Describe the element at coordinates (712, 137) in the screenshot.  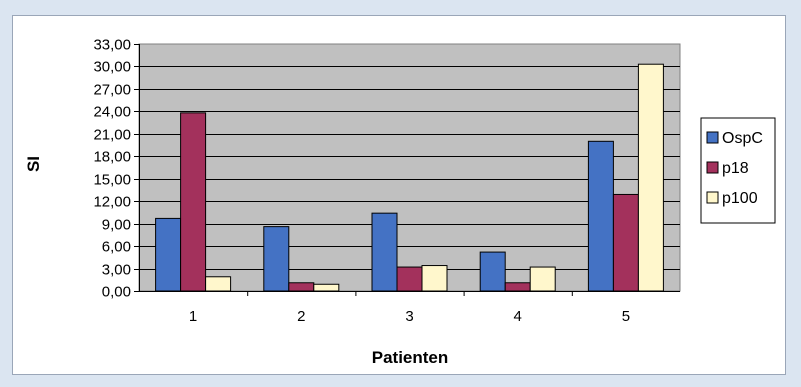
I see `legend-swatch-OspC` at that location.